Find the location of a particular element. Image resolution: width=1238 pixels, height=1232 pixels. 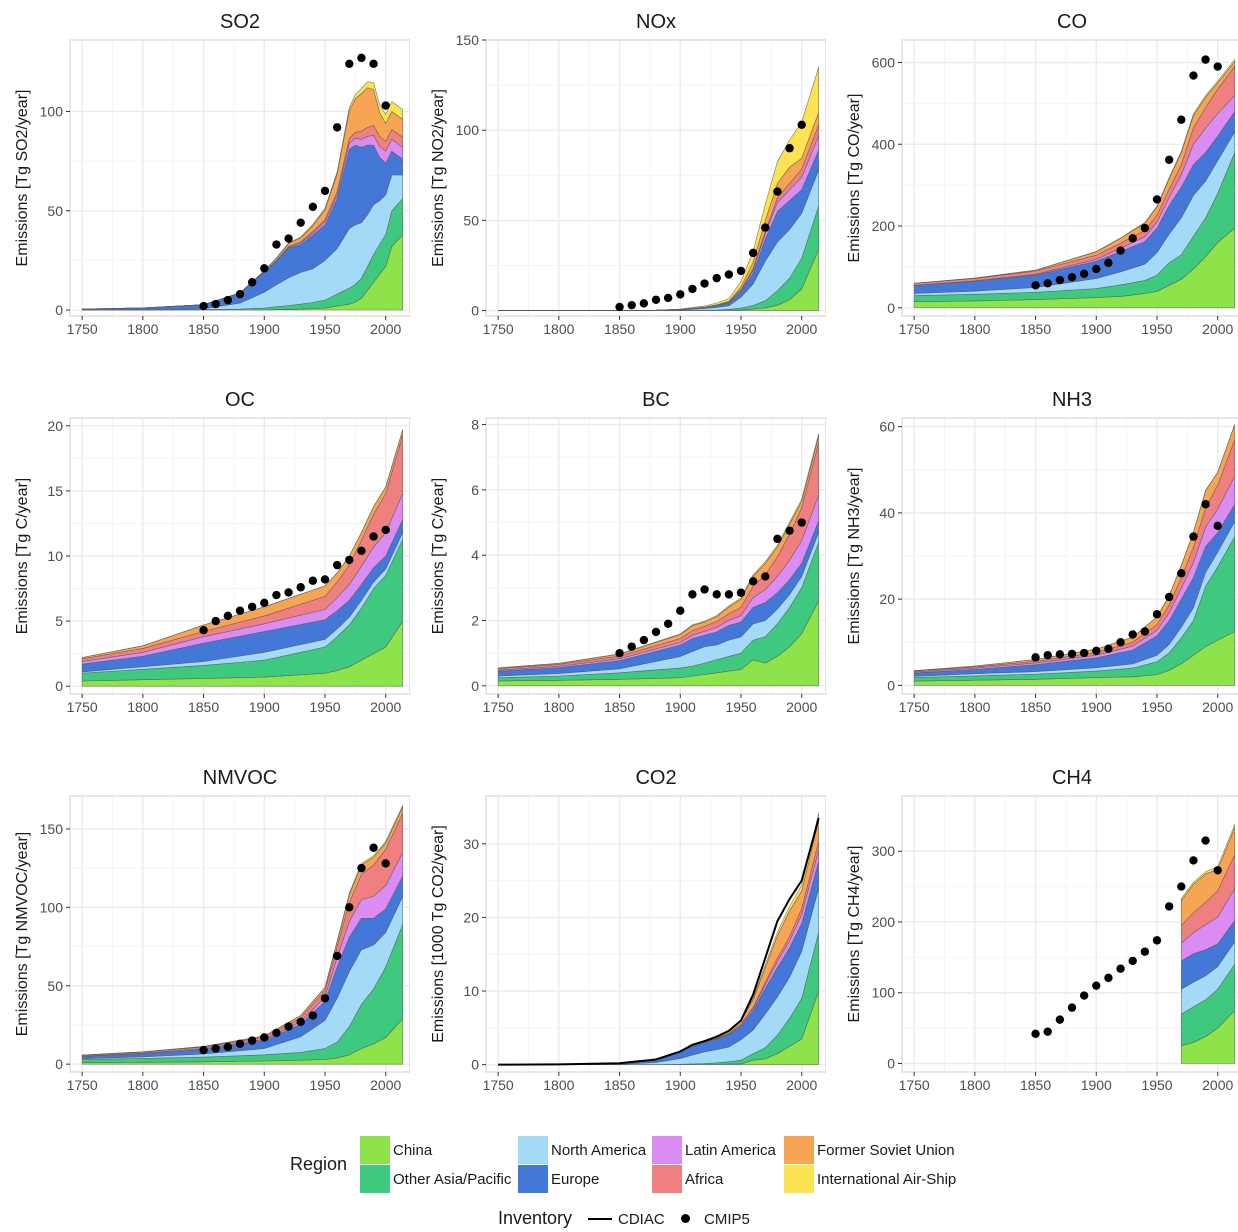

y-axis-label: Emissions [Tg SO2/year] is located at coordinates (22, 178).